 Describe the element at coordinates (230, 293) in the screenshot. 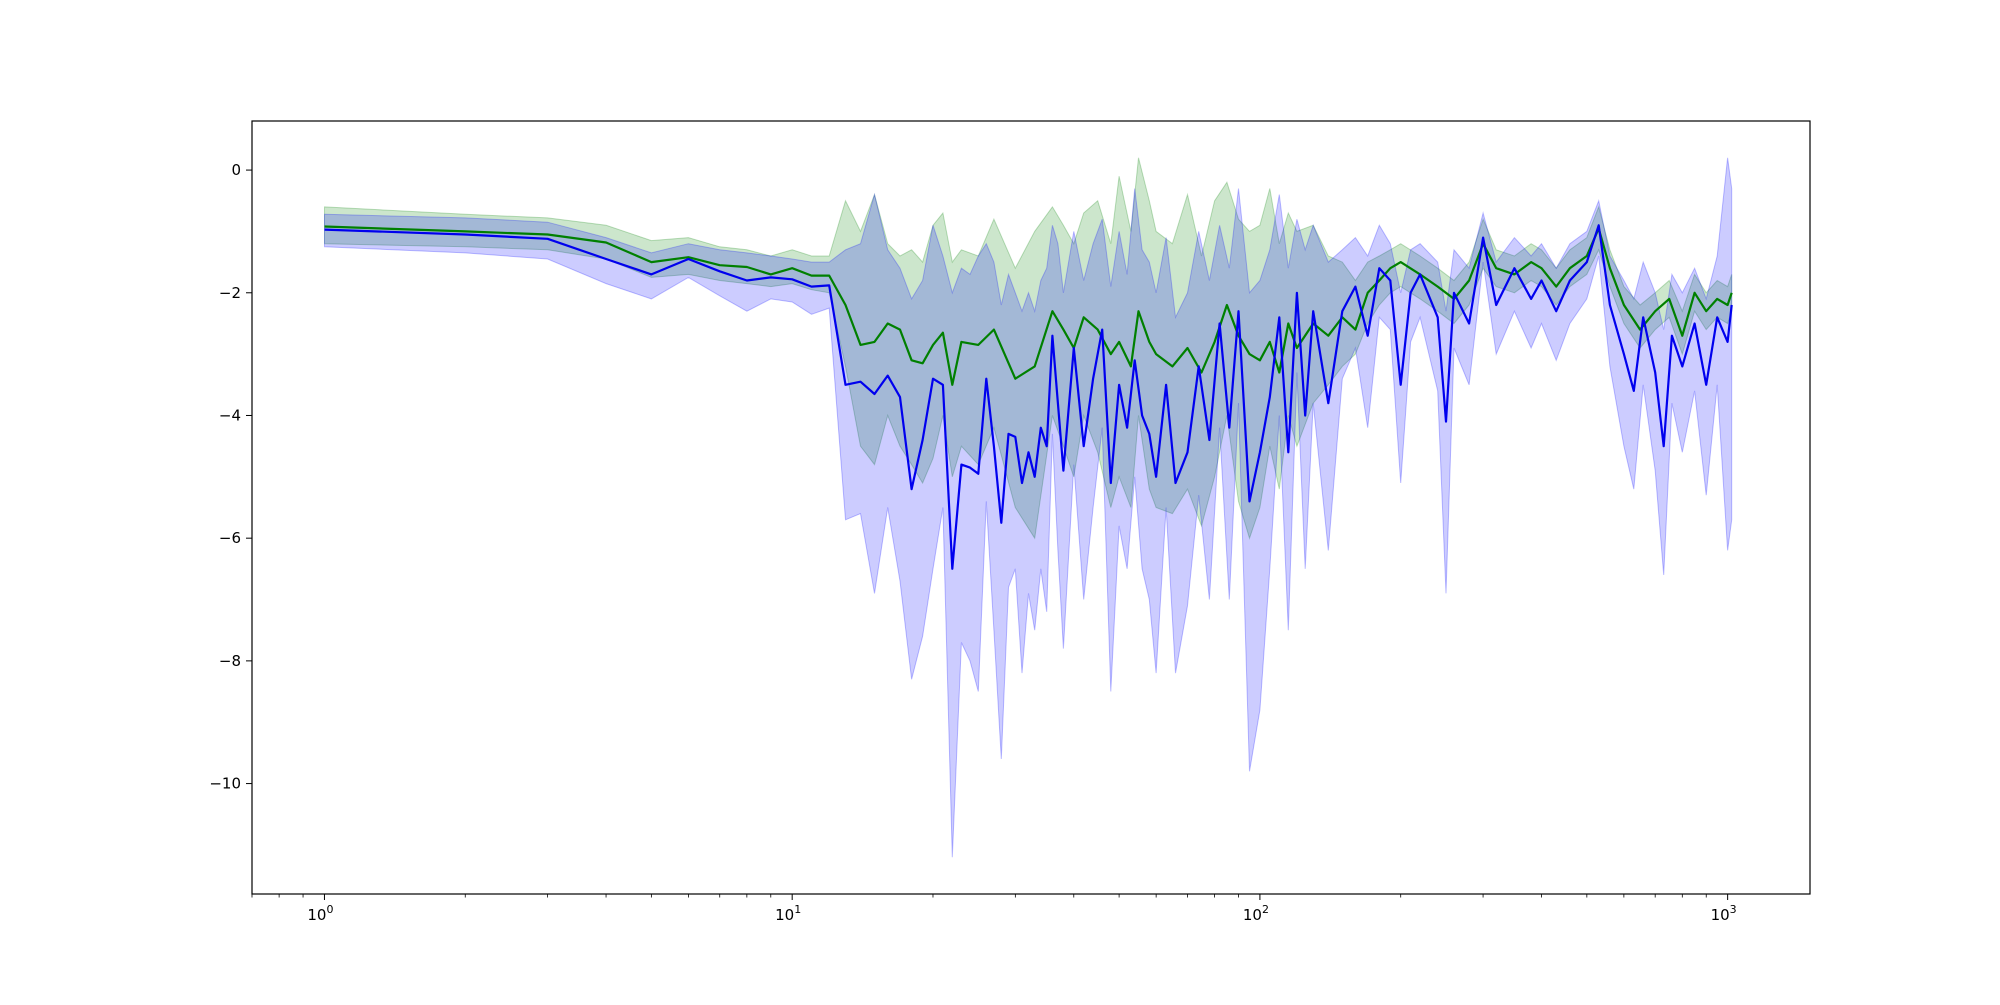

I see `y-tick-label: −2` at that location.